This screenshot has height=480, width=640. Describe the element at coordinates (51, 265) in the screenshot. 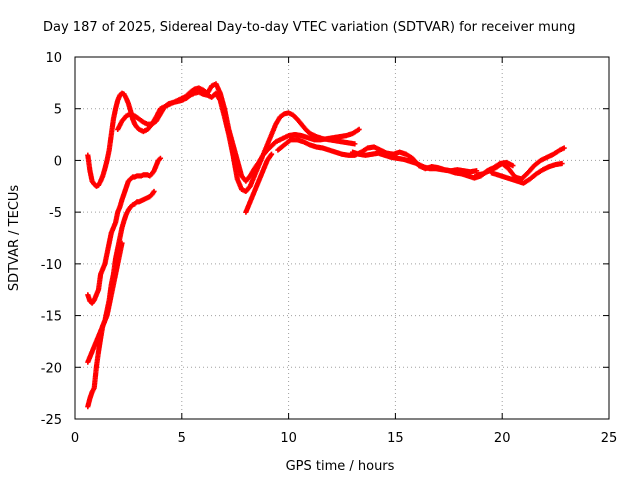

I see `y-tick-label: -10` at that location.